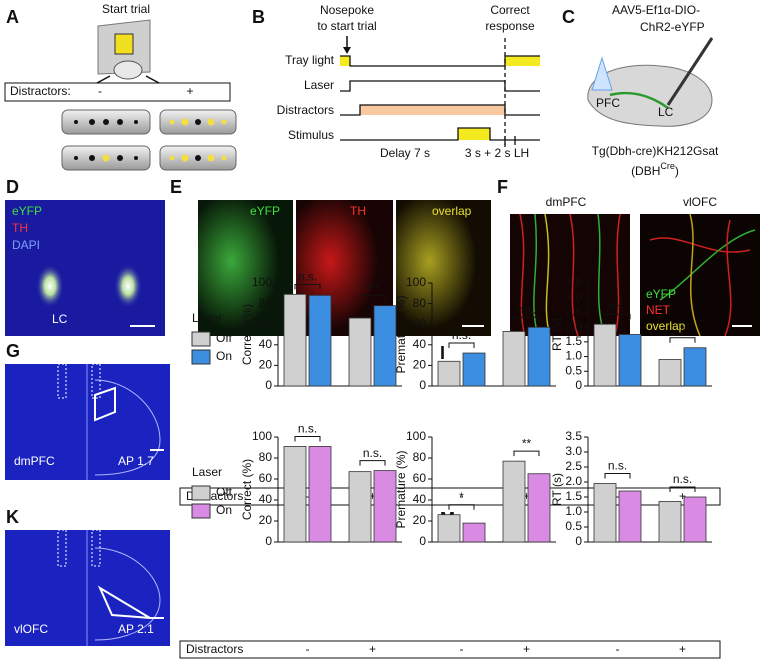 The height and width of the screenshot is (664, 762). I want to click on lc-label: LC, so click(666, 112).